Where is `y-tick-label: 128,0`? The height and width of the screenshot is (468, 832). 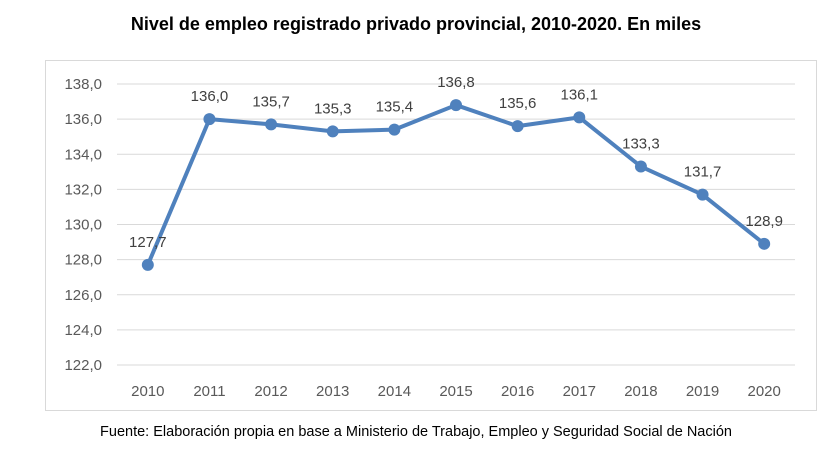 y-tick-label: 128,0 is located at coordinates (83, 260).